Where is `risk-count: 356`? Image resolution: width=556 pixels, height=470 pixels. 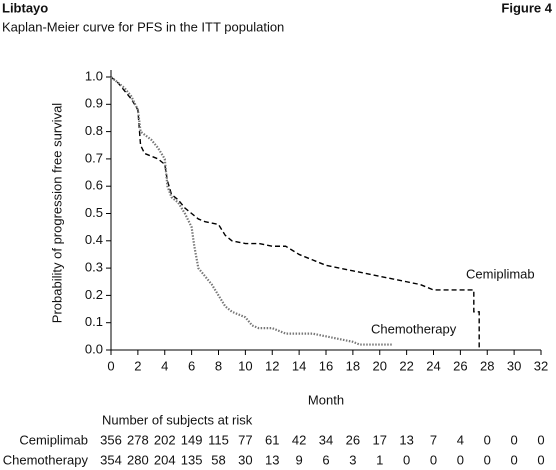 risk-count: 356 is located at coordinates (111, 439).